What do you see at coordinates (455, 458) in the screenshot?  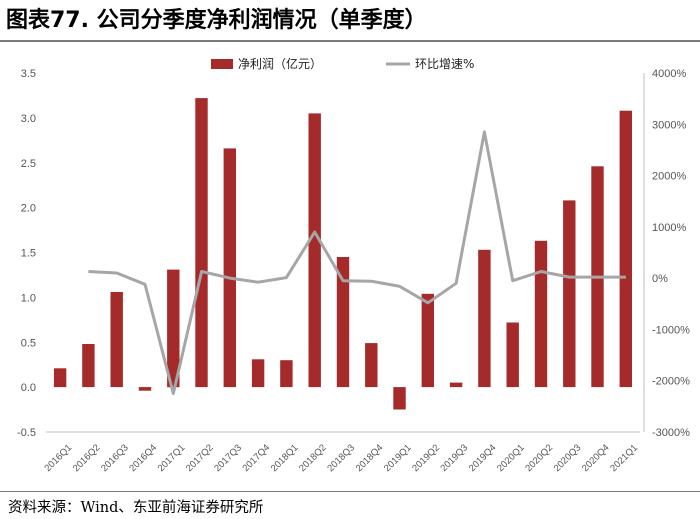 I see `x-axis-tick-label: 2019Q3` at bounding box center [455, 458].